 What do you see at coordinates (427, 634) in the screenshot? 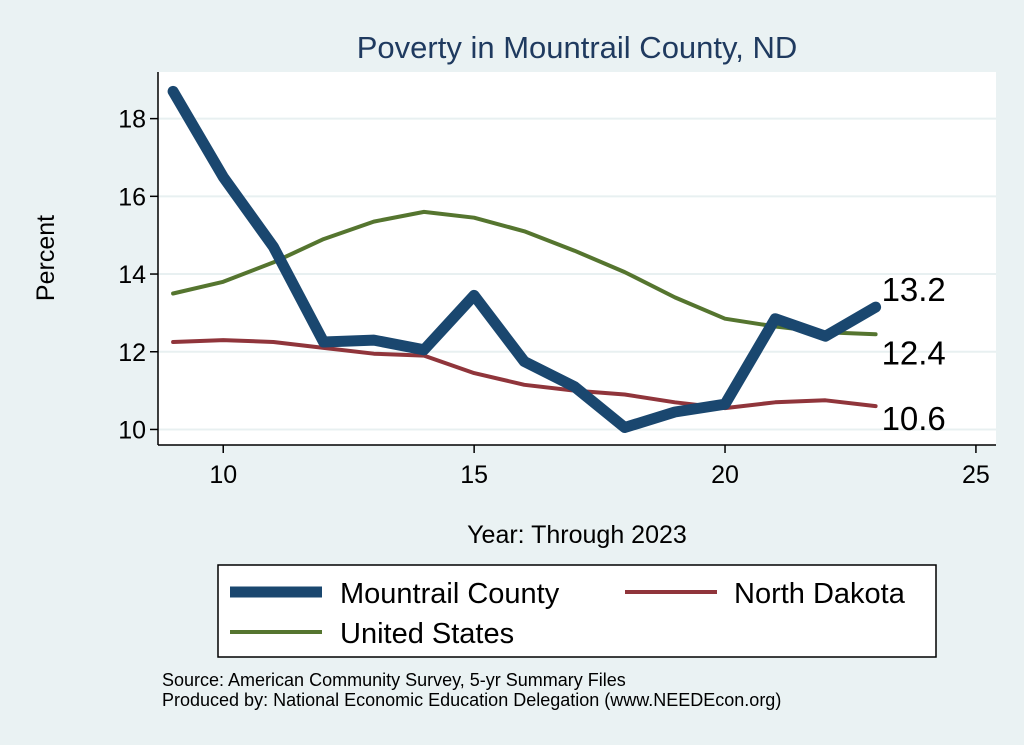
I see `legend-label-united-states: United States` at bounding box center [427, 634].